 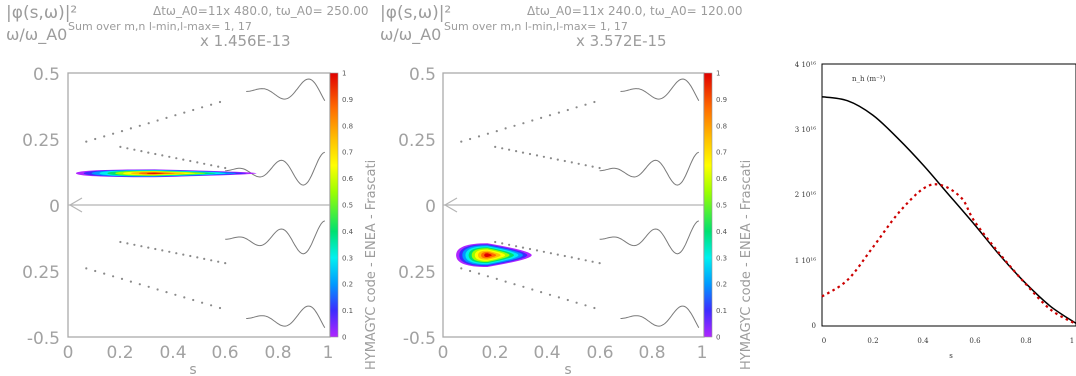 I want to click on panel1-param-text: Δtω_A0=11x 480.0, tω_A0= 250.00, so click(x=260, y=11).